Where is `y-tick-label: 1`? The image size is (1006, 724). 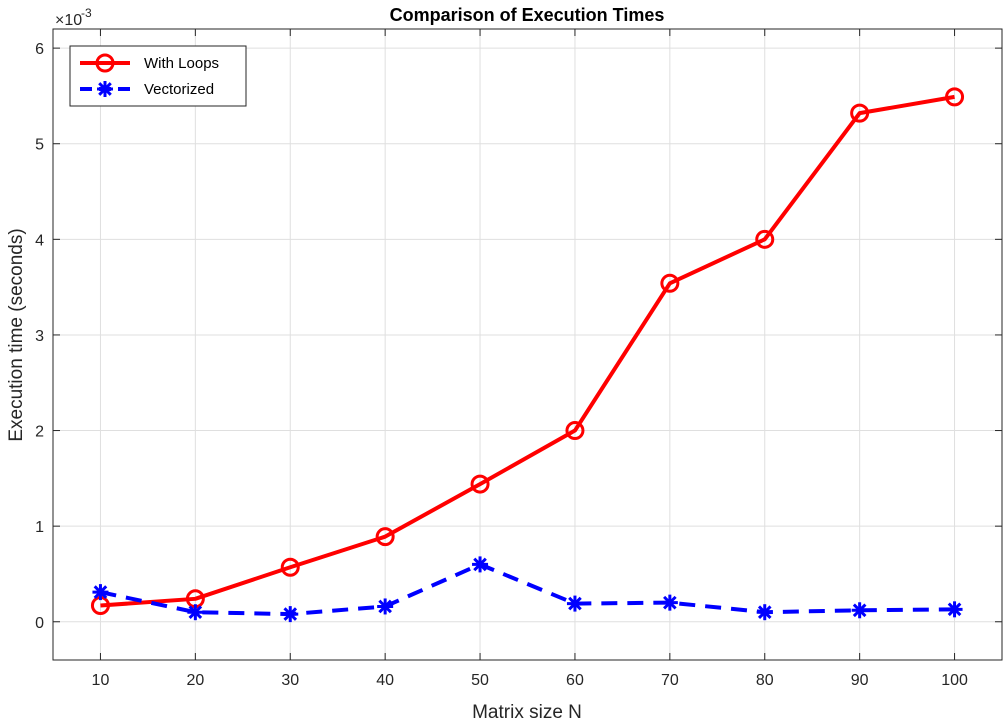
y-tick-label: 1 is located at coordinates (39, 527).